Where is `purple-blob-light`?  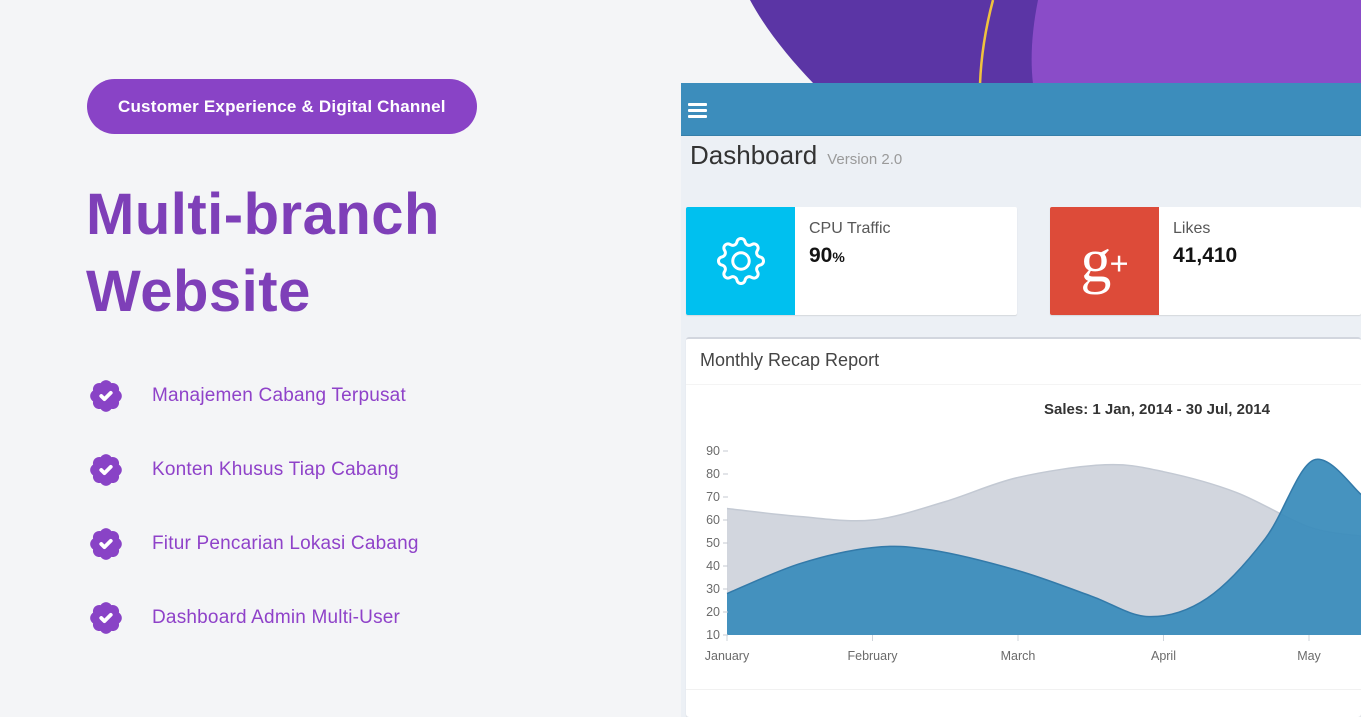 purple-blob-light is located at coordinates (1196, 42).